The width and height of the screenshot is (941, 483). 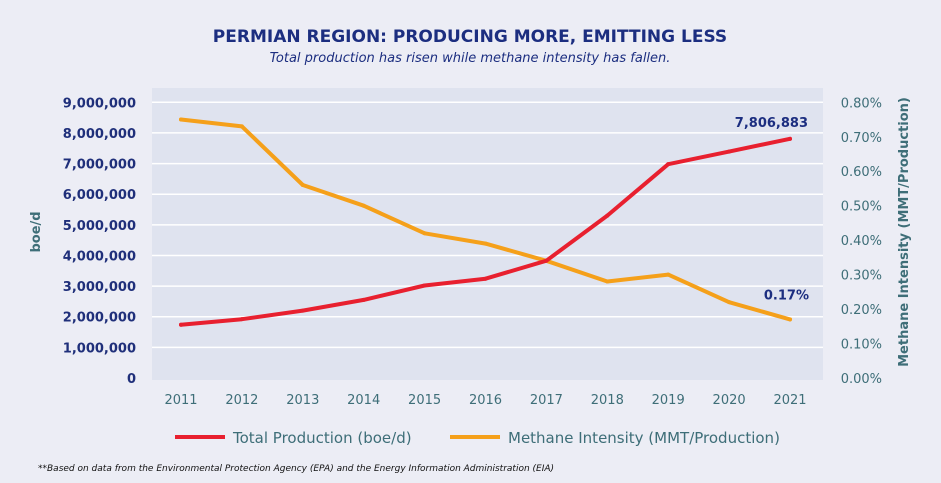 What do you see at coordinates (180, 400) in the screenshot?
I see `x-tick-label: 2011` at bounding box center [180, 400].